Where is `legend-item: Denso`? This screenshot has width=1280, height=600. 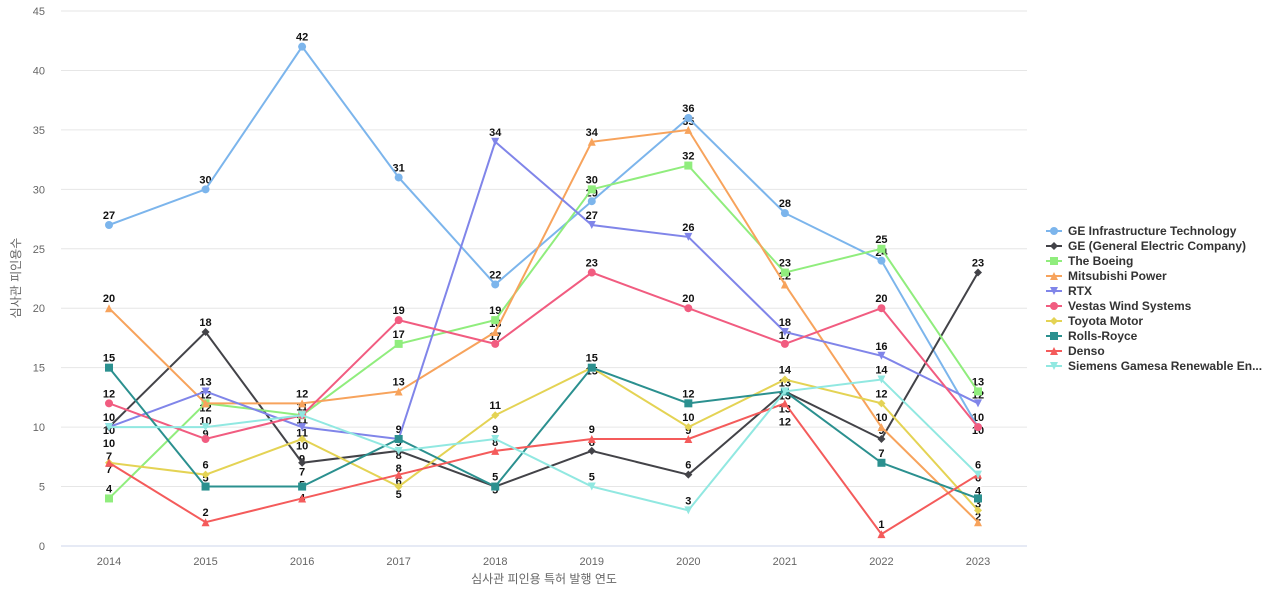
legend-item: Denso is located at coordinates (1154, 350).